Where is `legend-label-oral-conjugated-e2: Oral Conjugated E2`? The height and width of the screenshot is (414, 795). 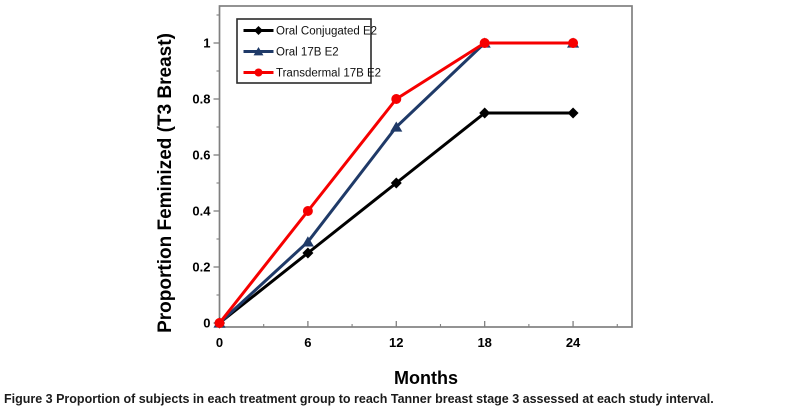
legend-label-oral-conjugated-e2: Oral Conjugated E2 is located at coordinates (326, 32).